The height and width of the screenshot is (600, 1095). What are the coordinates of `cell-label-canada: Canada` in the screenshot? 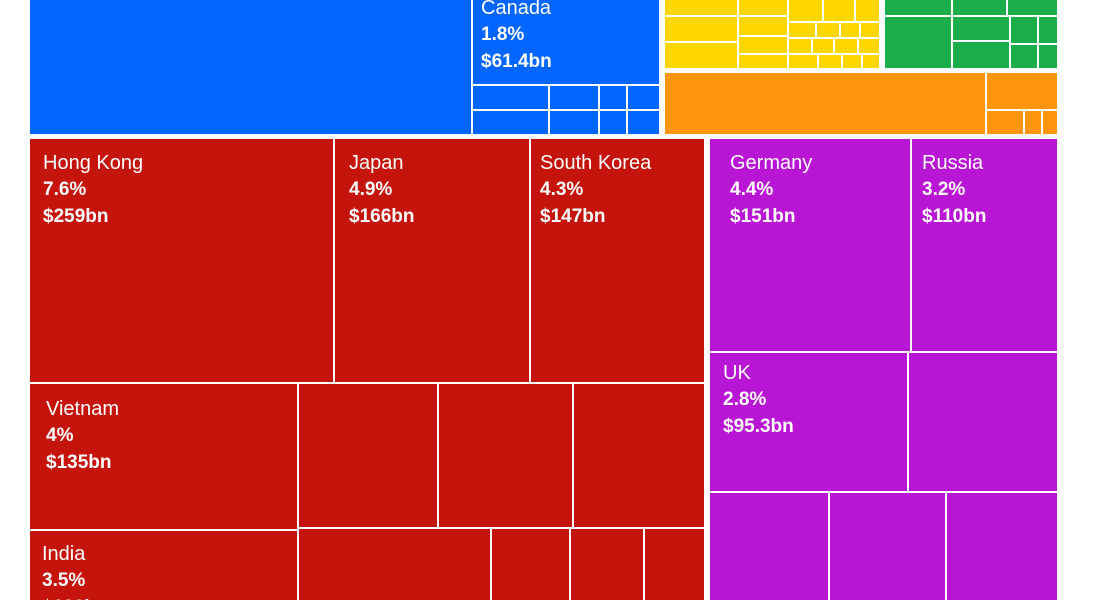 It's located at (516, 9).